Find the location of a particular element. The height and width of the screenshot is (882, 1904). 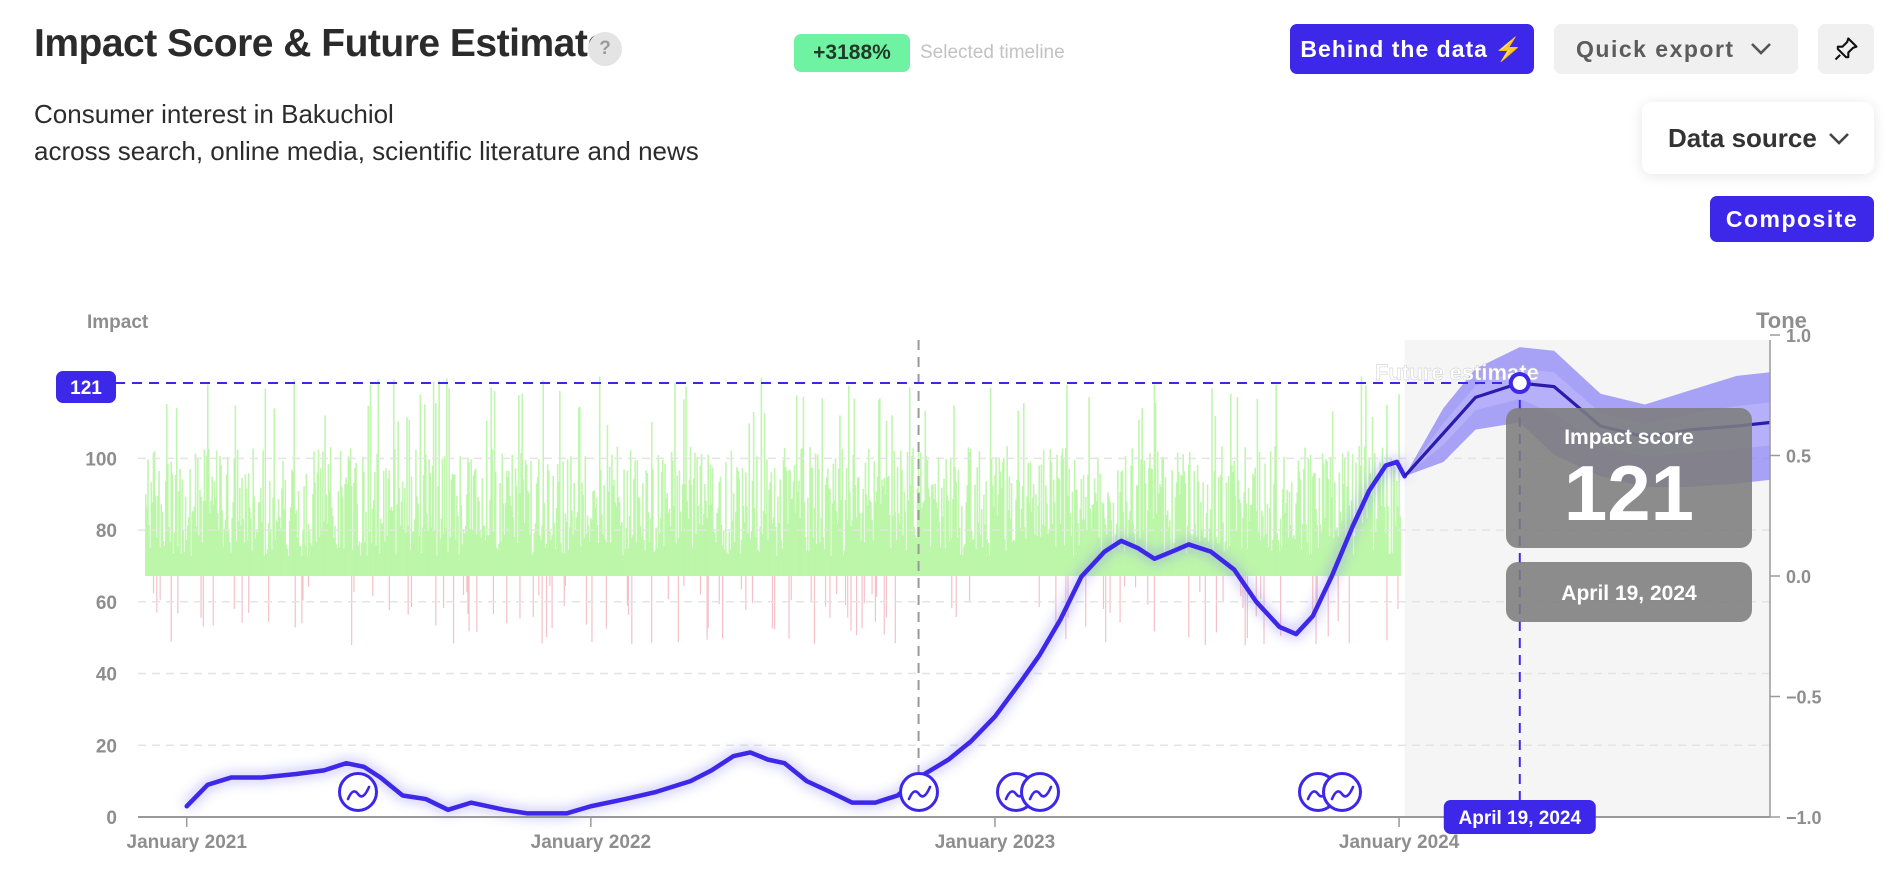

left-tick-label: 60 is located at coordinates (106, 603).